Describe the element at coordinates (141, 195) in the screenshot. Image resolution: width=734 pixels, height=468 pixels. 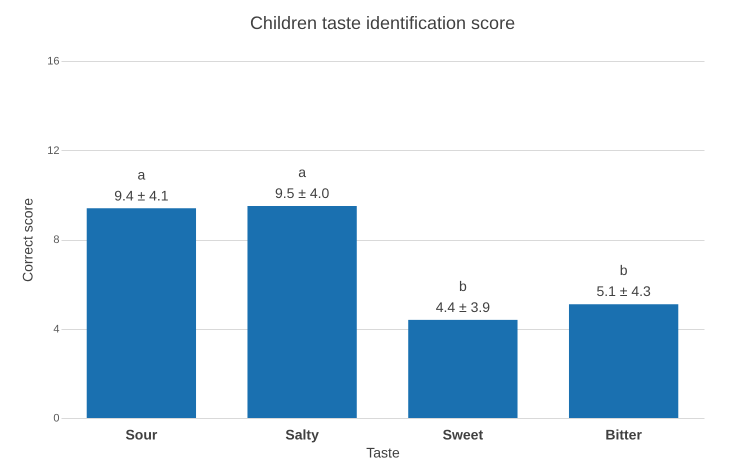
I see `data-label: 9.4 ± 4.1` at that location.